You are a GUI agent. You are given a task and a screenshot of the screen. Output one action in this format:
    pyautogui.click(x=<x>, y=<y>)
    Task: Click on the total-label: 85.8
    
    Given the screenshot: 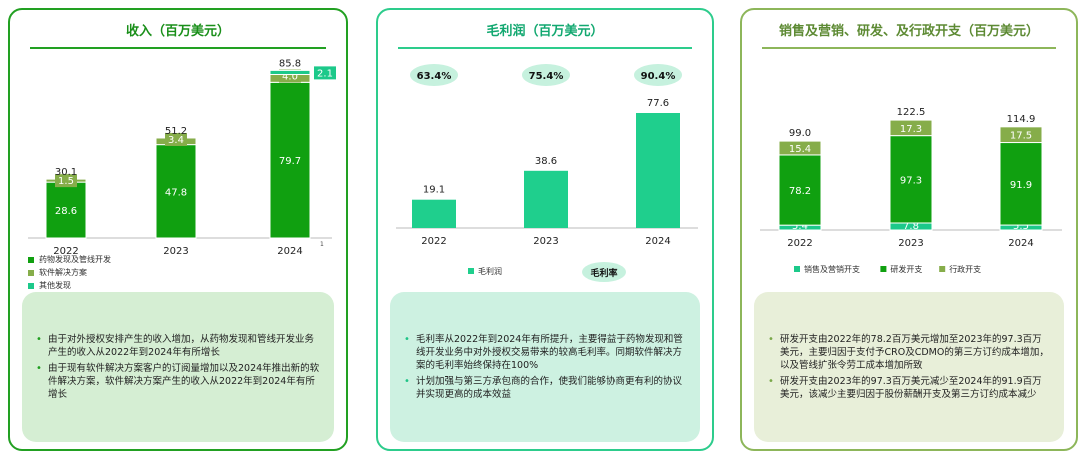 What is the action you would take?
    pyautogui.click(x=290, y=63)
    